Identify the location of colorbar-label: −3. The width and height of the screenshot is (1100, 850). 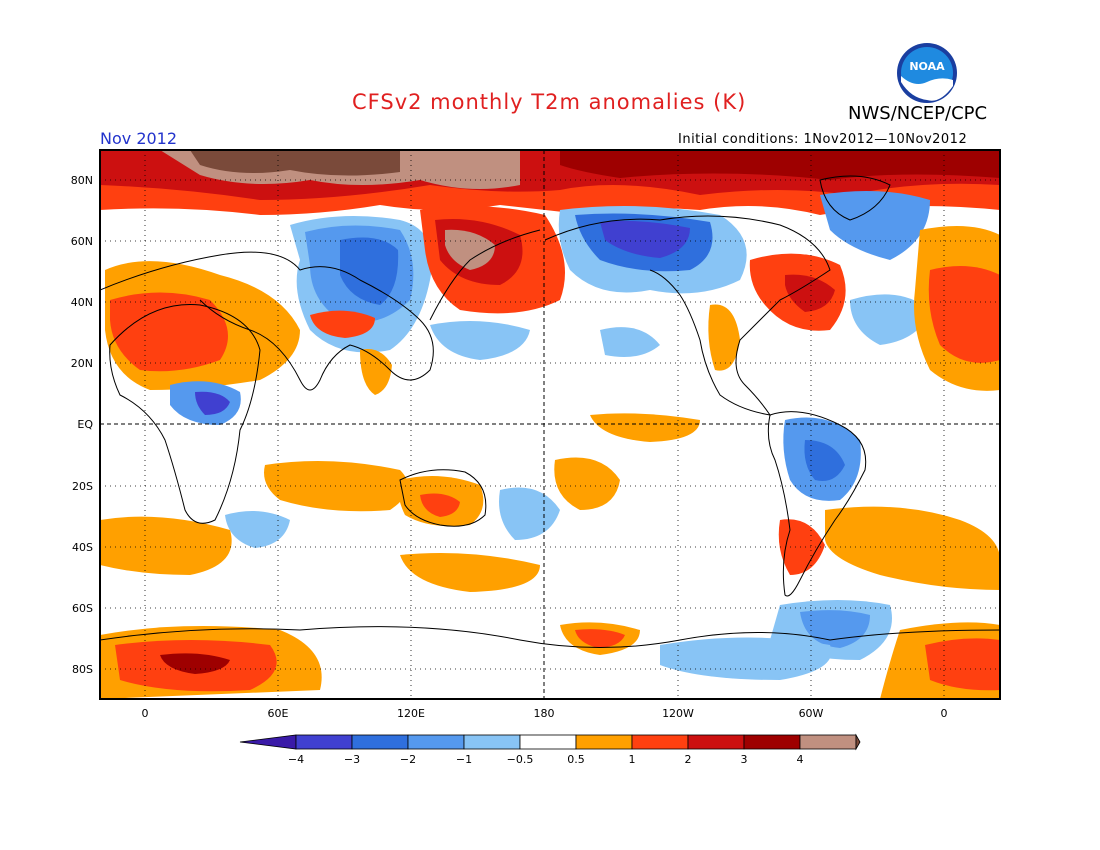
(352, 759).